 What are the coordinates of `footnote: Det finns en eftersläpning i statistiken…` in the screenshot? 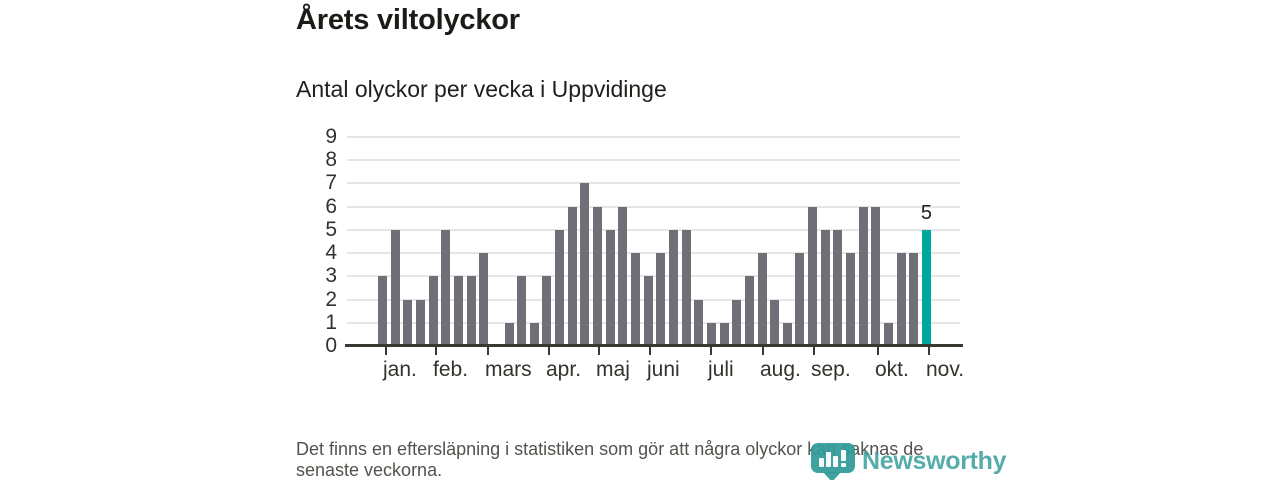 It's located at (610, 459).